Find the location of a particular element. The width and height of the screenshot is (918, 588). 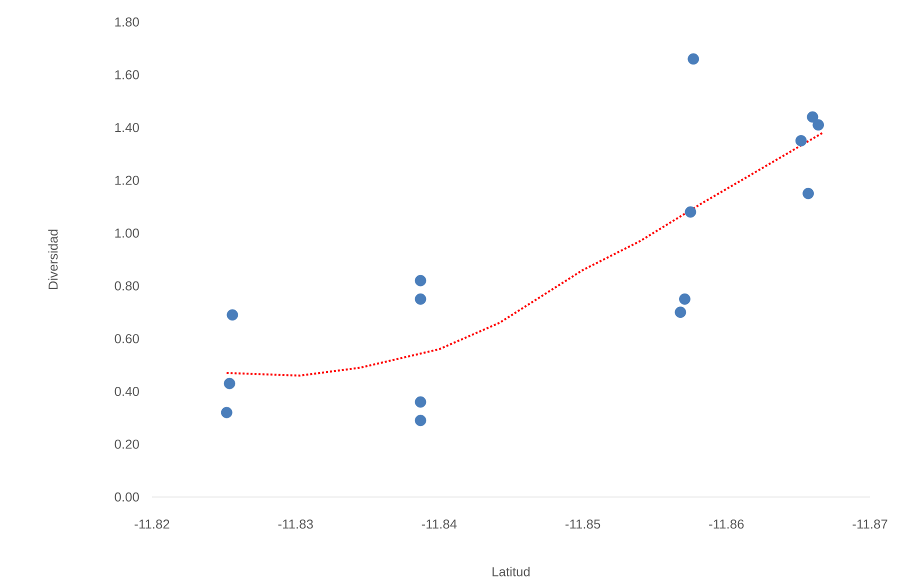

x-tick-label: -11.87 is located at coordinates (870, 524).